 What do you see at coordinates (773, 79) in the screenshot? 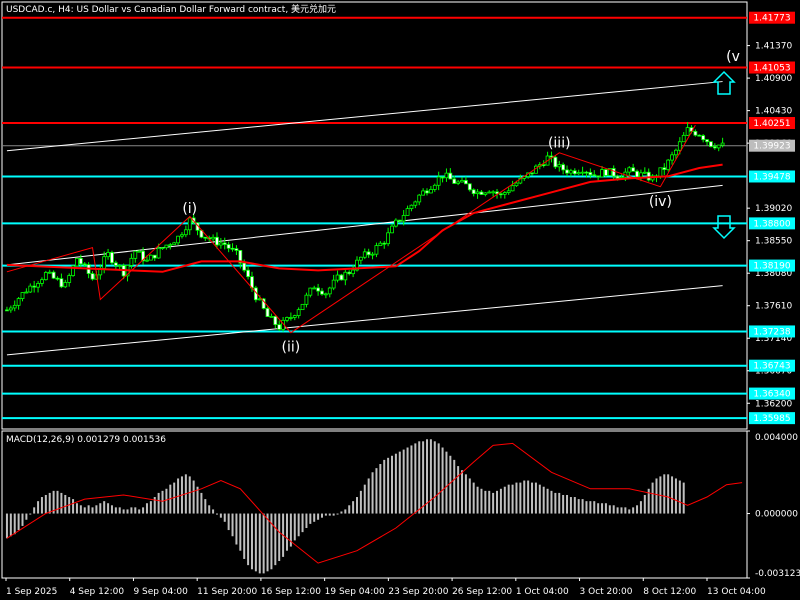
I see `price-tick-label: 1.40900` at bounding box center [773, 79].